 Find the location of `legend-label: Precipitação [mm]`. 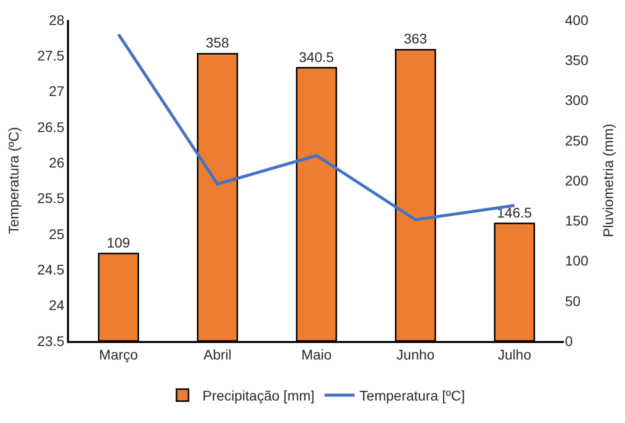

legend-label: Precipitação [mm] is located at coordinates (258, 396).